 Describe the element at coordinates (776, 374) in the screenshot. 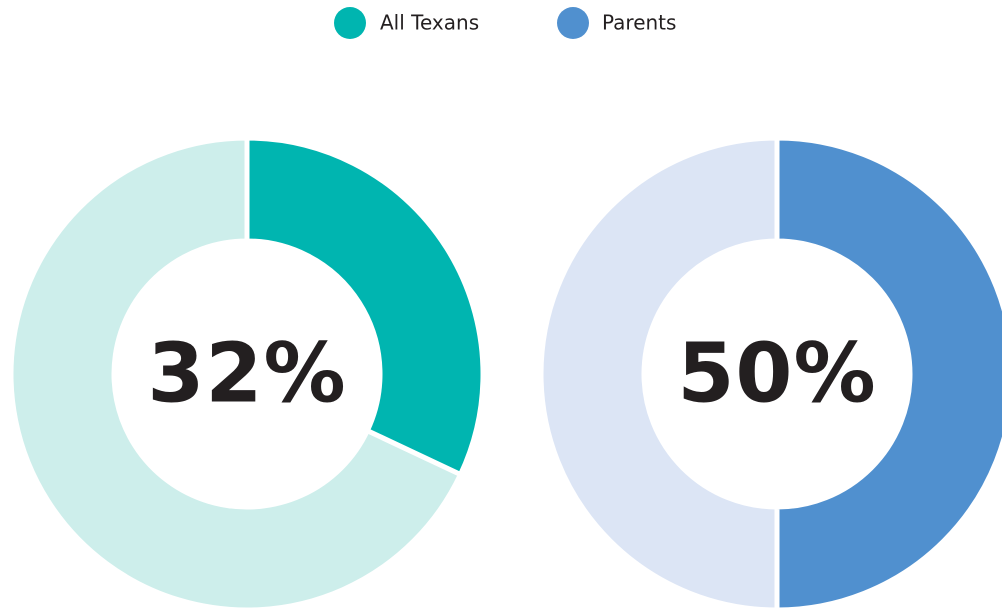

I see `value-label: 50%` at that location.